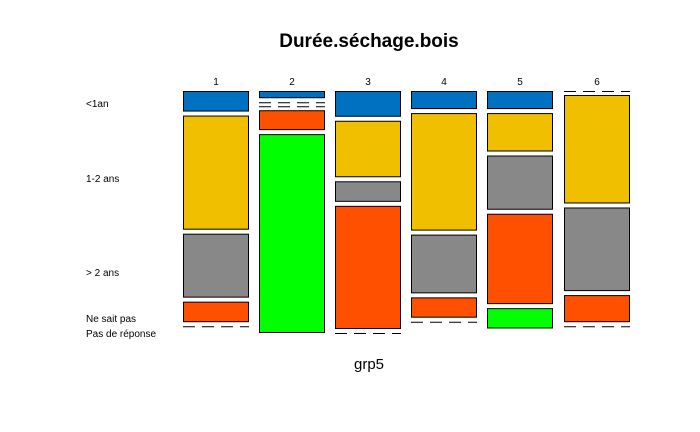 Image resolution: width=700 pixels, height=432 pixels. I want to click on tile-5-2-ans, so click(520, 182).